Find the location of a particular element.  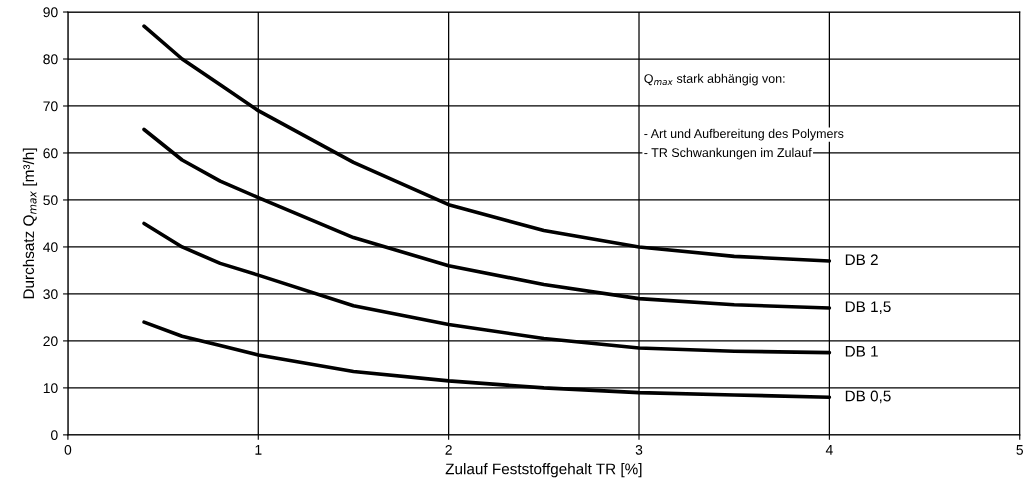

x-tick-label: 4 is located at coordinates (829, 450).